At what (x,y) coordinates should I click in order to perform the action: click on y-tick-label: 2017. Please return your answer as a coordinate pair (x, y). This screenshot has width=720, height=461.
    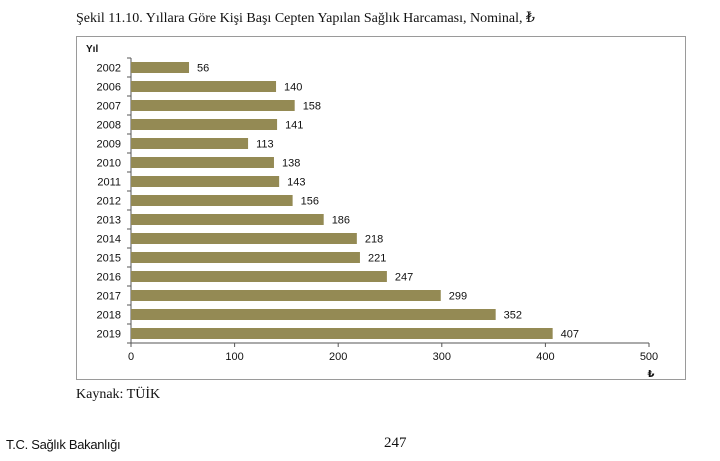
    Looking at the image, I should click on (109, 297).